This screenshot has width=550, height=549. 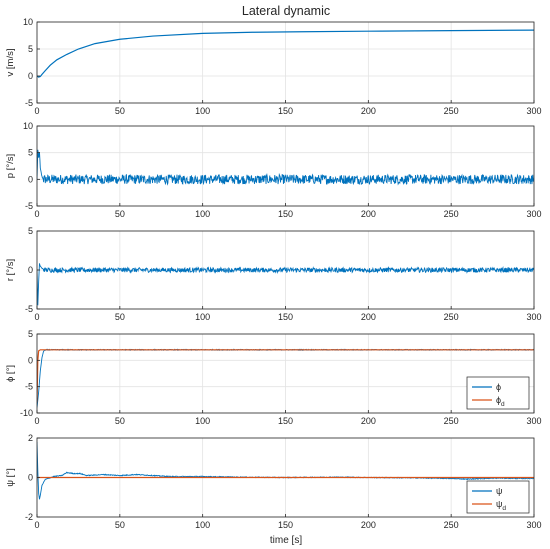 What do you see at coordinates (30, 438) in the screenshot?
I see `y-tick-label: 2` at bounding box center [30, 438].